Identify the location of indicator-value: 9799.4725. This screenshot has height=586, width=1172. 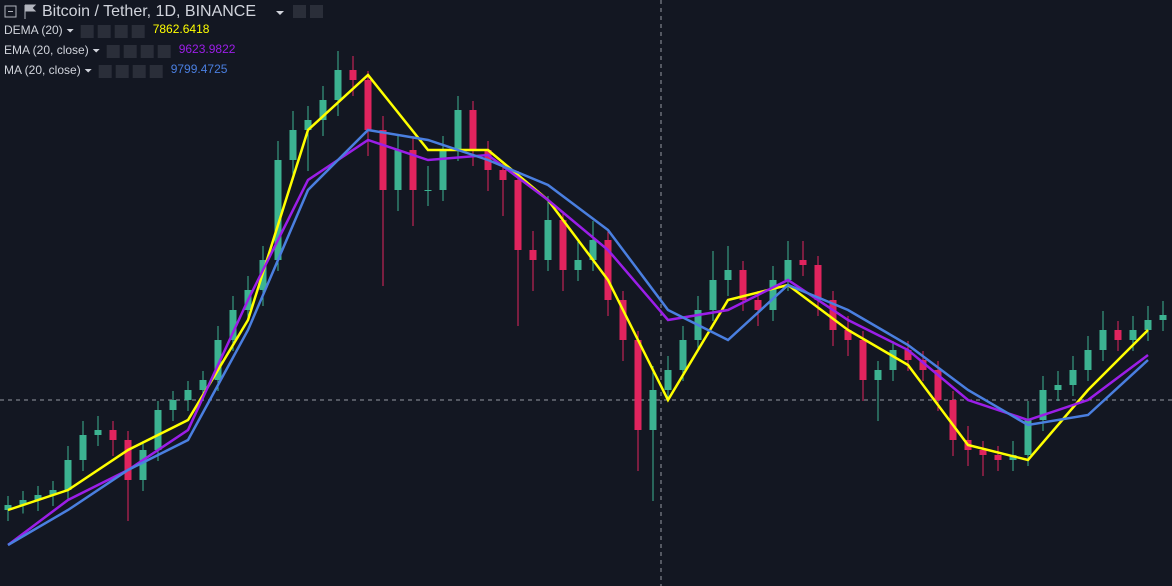
(199, 69).